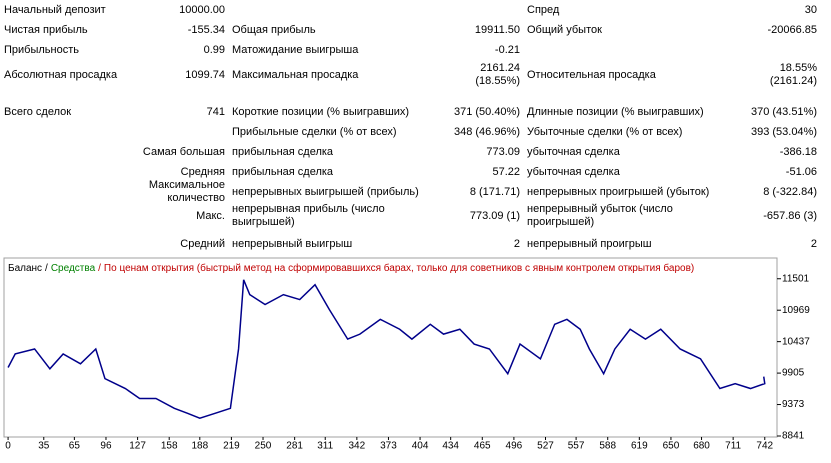  What do you see at coordinates (576, 446) in the screenshot?
I see `x-tick-label: 557` at bounding box center [576, 446].